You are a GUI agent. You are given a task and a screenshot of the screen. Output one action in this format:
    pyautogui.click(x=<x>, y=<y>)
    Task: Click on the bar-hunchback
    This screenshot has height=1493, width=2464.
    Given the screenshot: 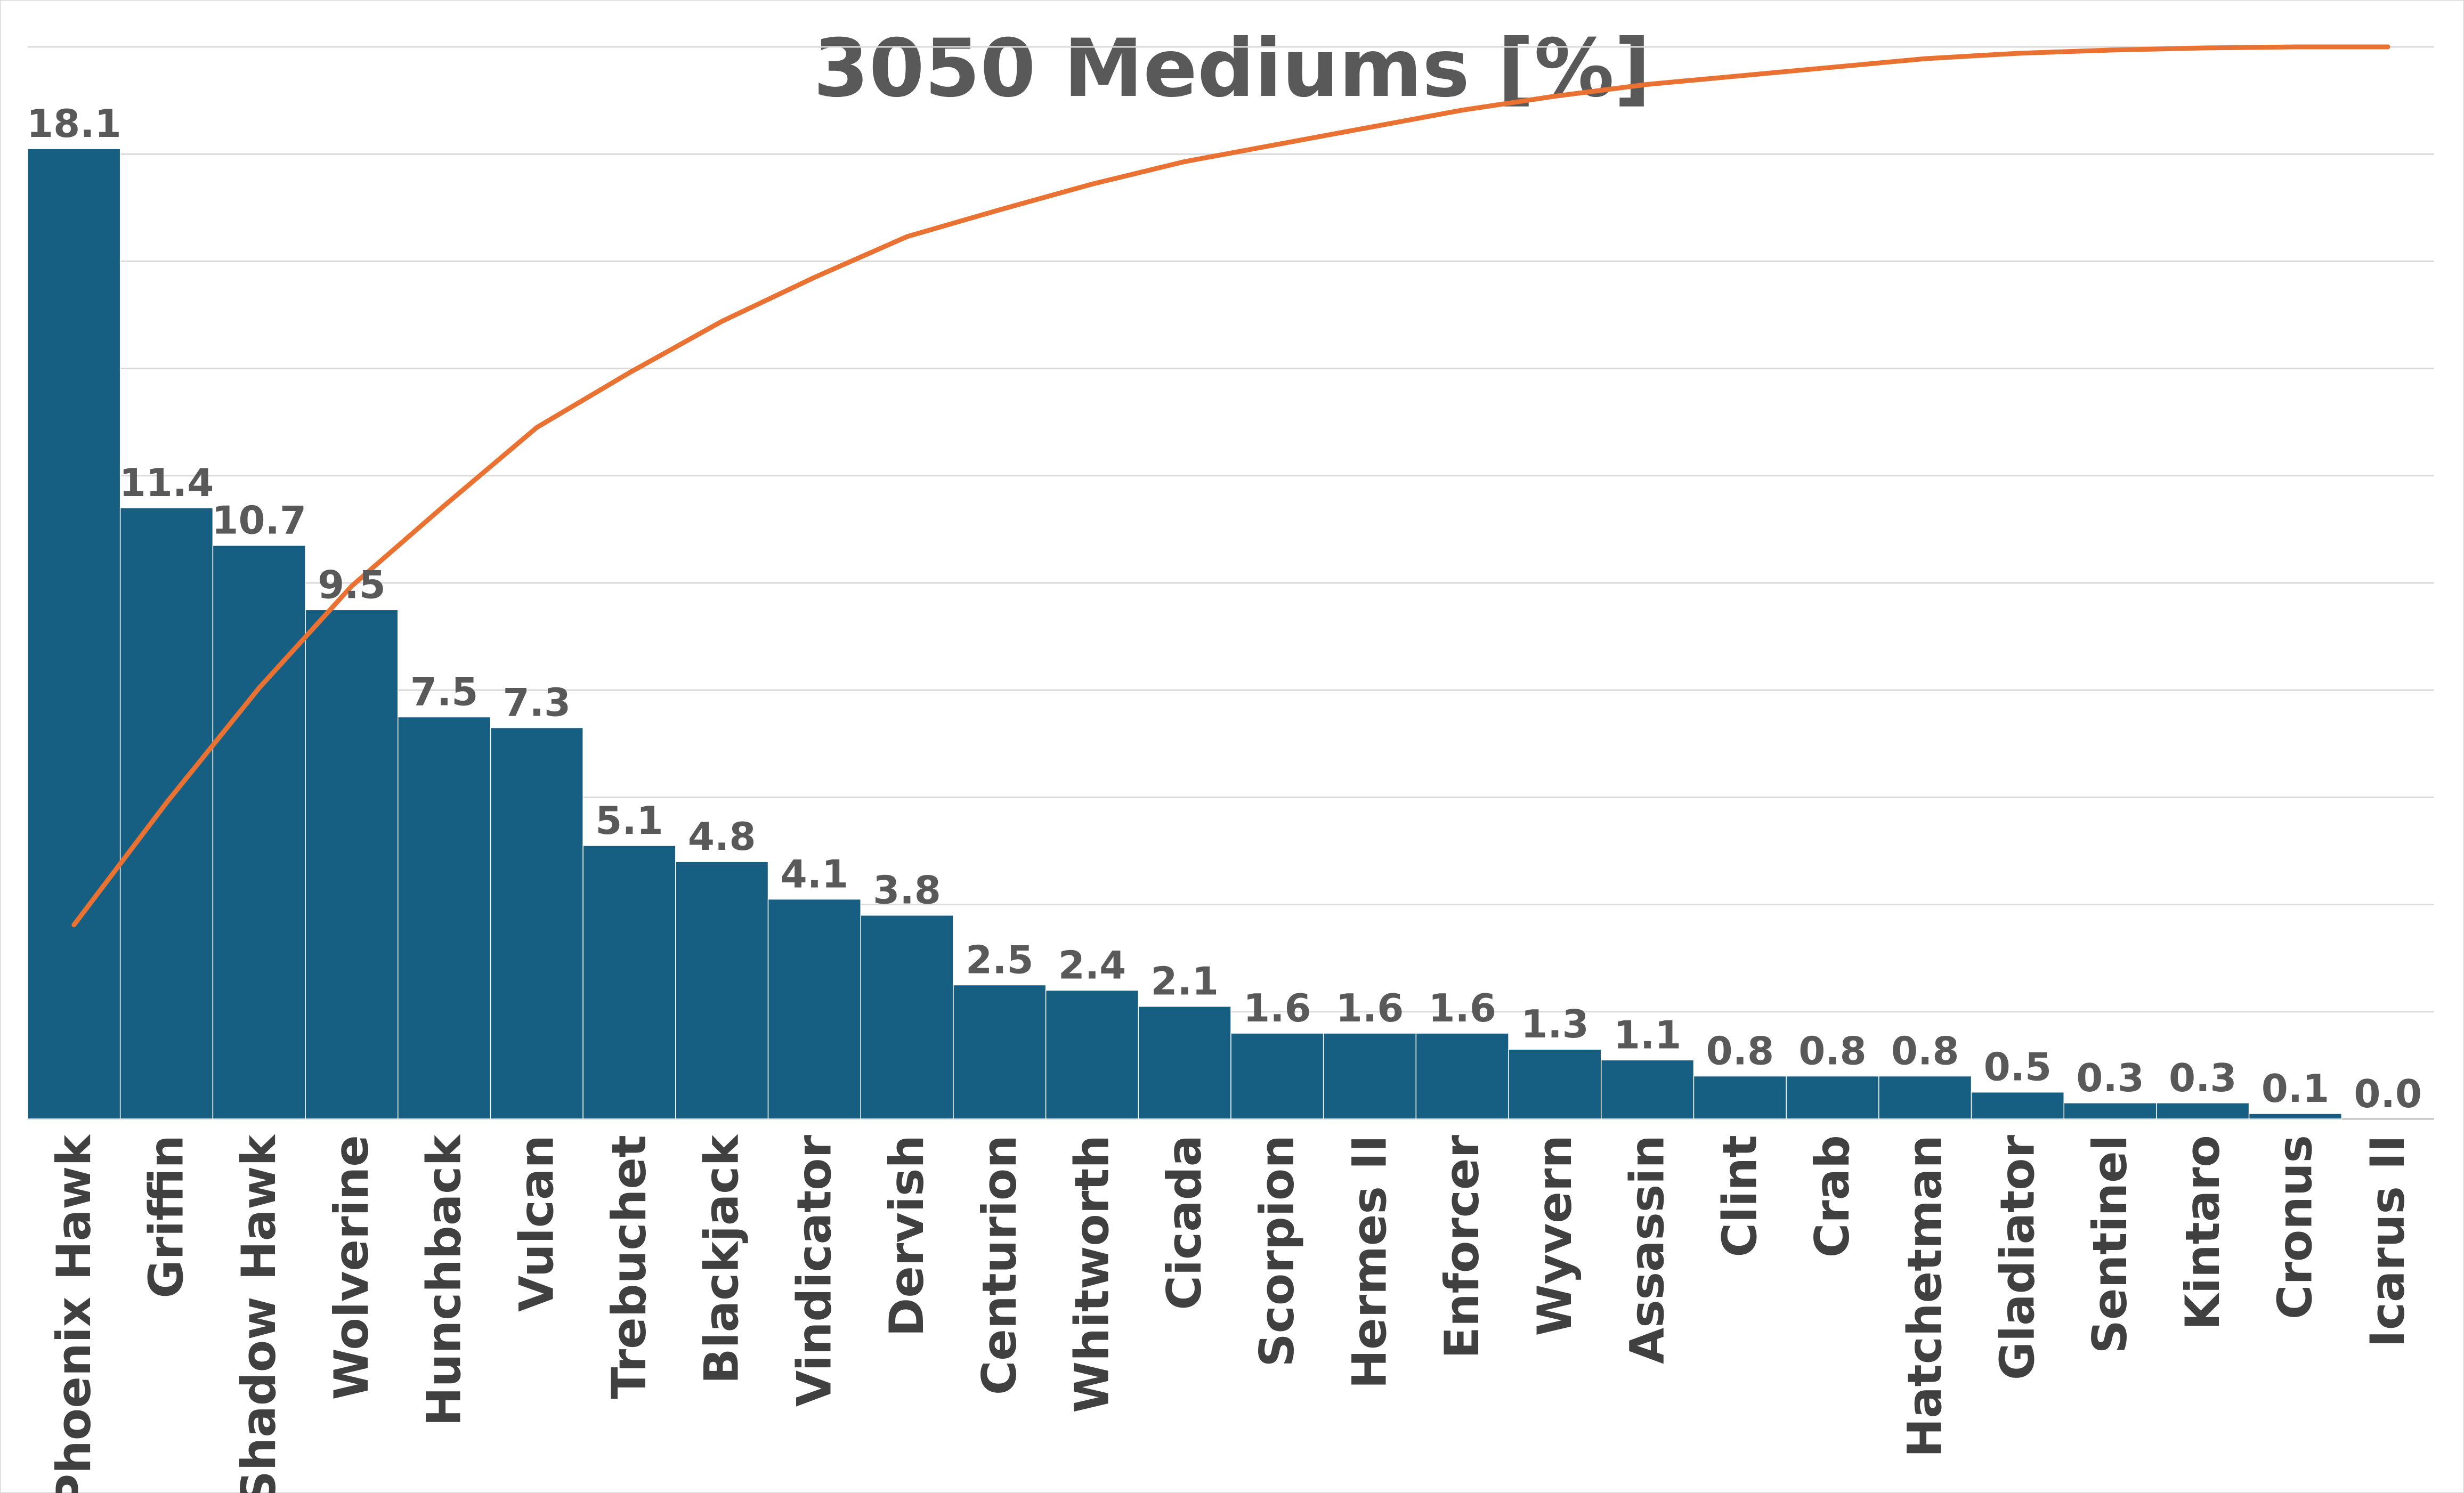 What is the action you would take?
    pyautogui.click(x=444, y=917)
    